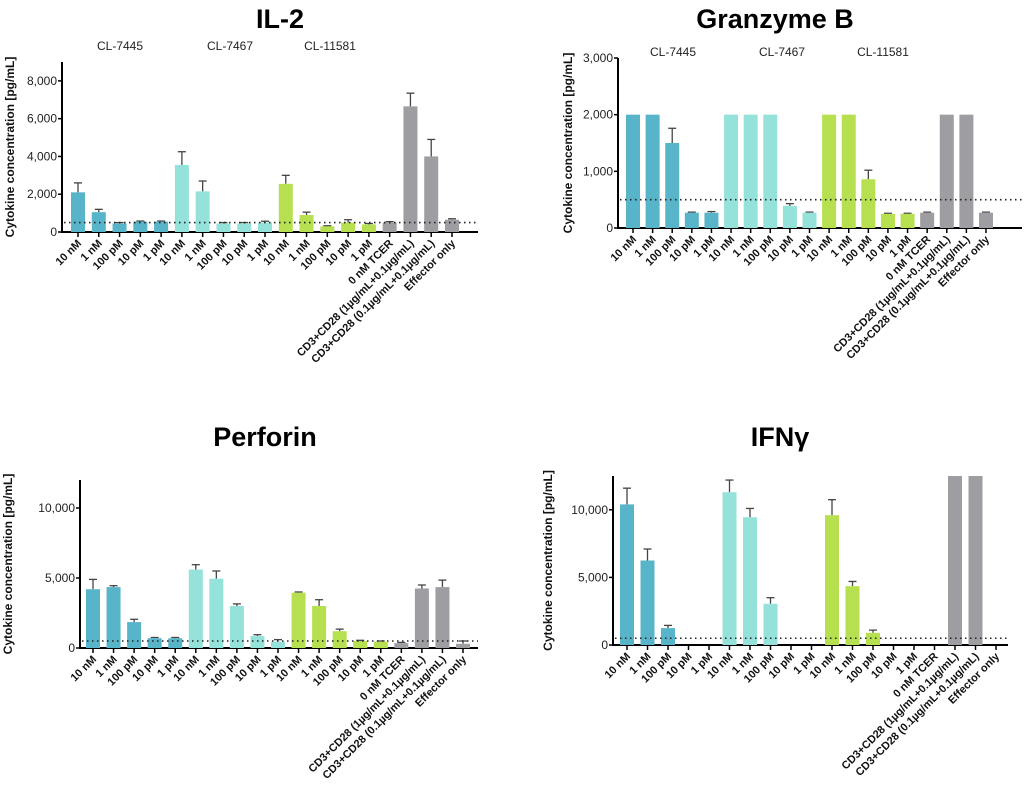  What do you see at coordinates (280, 19) in the screenshot?
I see `chart-title: IL-2` at bounding box center [280, 19].